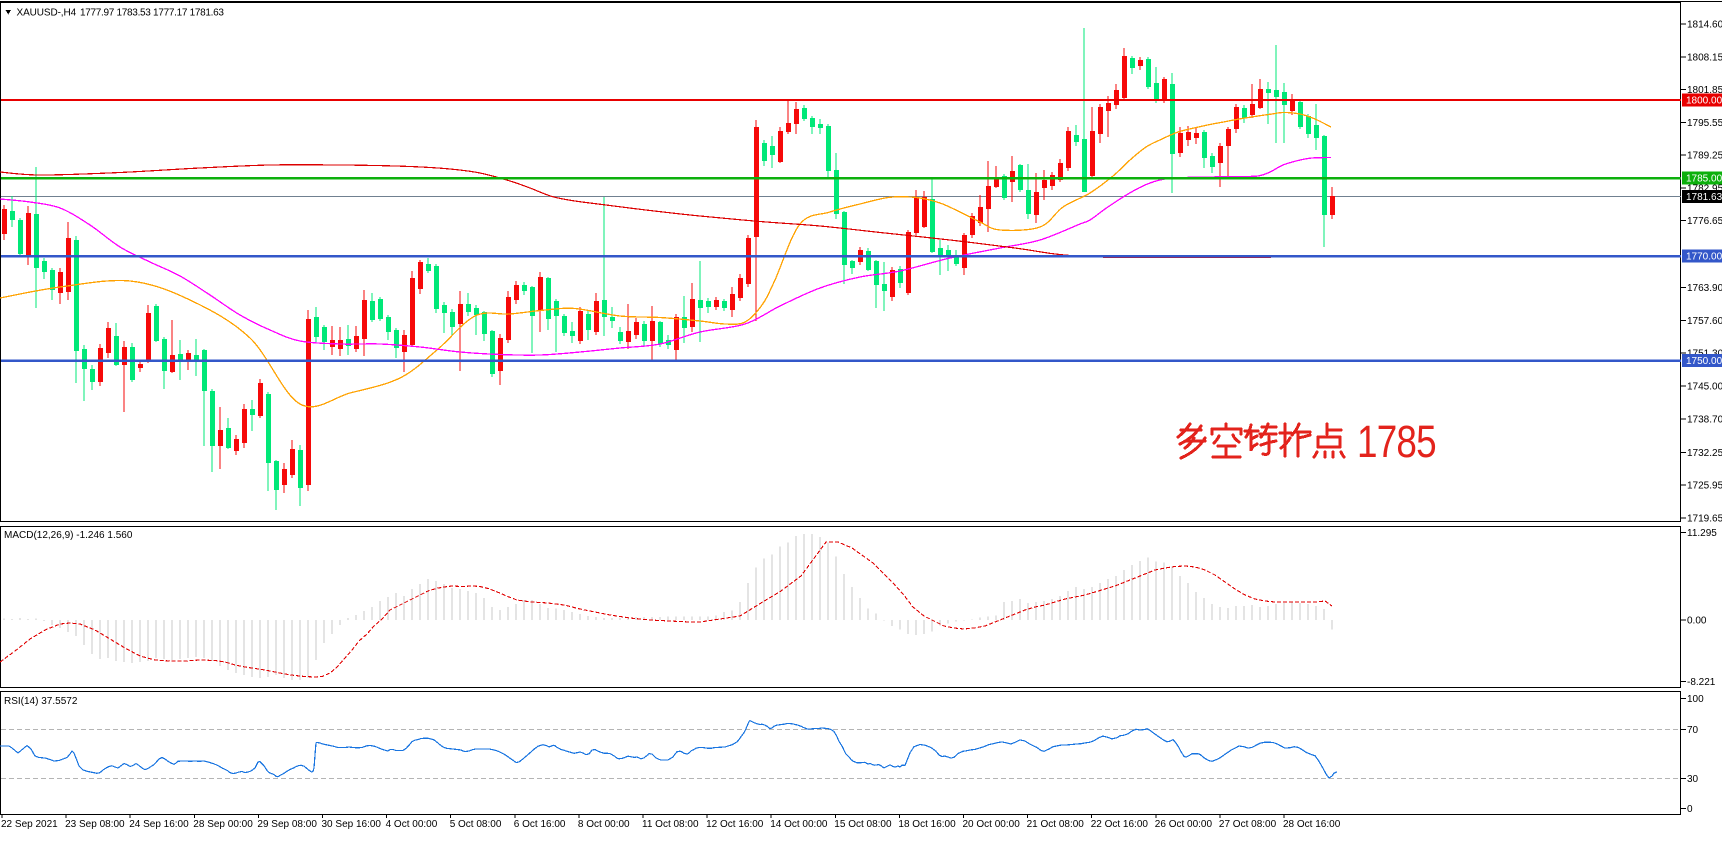  I want to click on svg-text: 4 Oct 00:00, so click(412, 824).